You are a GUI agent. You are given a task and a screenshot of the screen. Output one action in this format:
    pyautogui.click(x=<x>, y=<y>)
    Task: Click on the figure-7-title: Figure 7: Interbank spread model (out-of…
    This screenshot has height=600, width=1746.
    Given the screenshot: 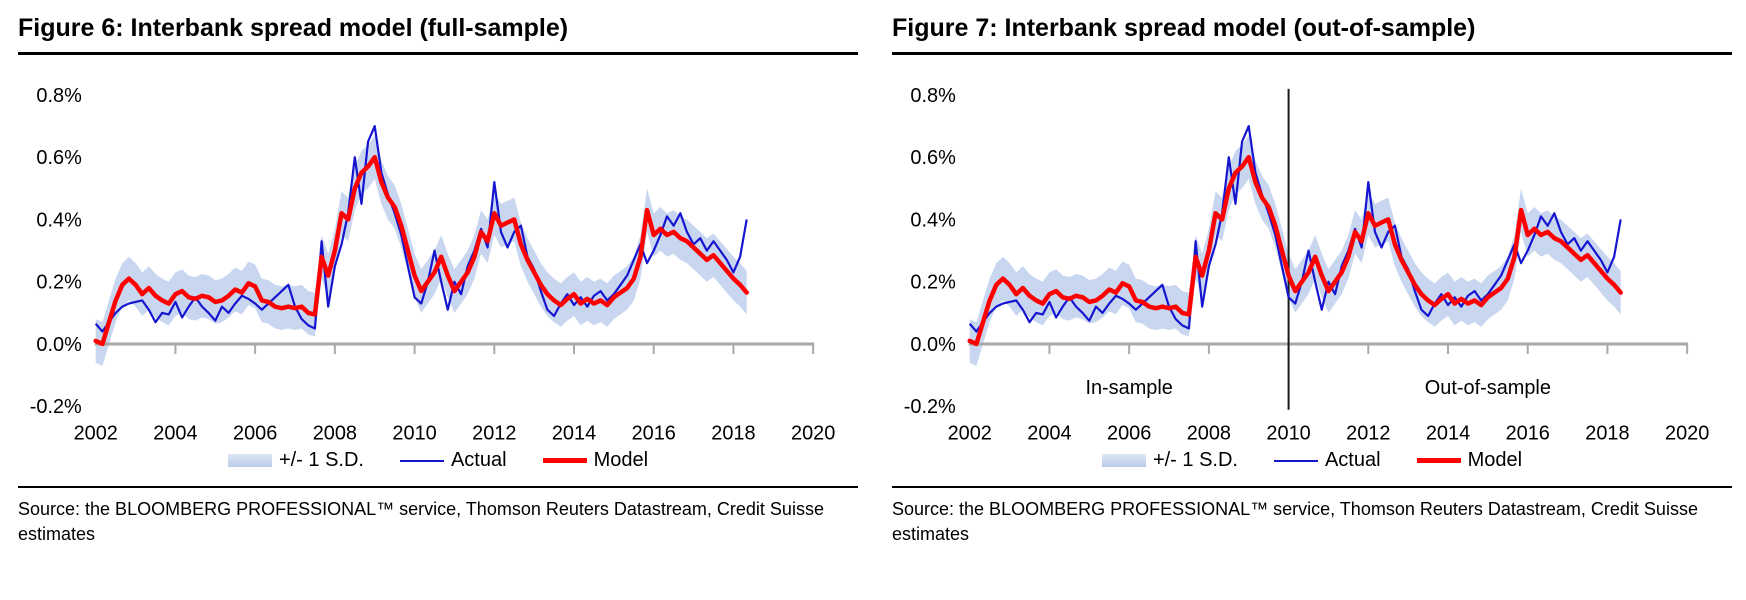 What is the action you would take?
    pyautogui.click(x=1312, y=34)
    